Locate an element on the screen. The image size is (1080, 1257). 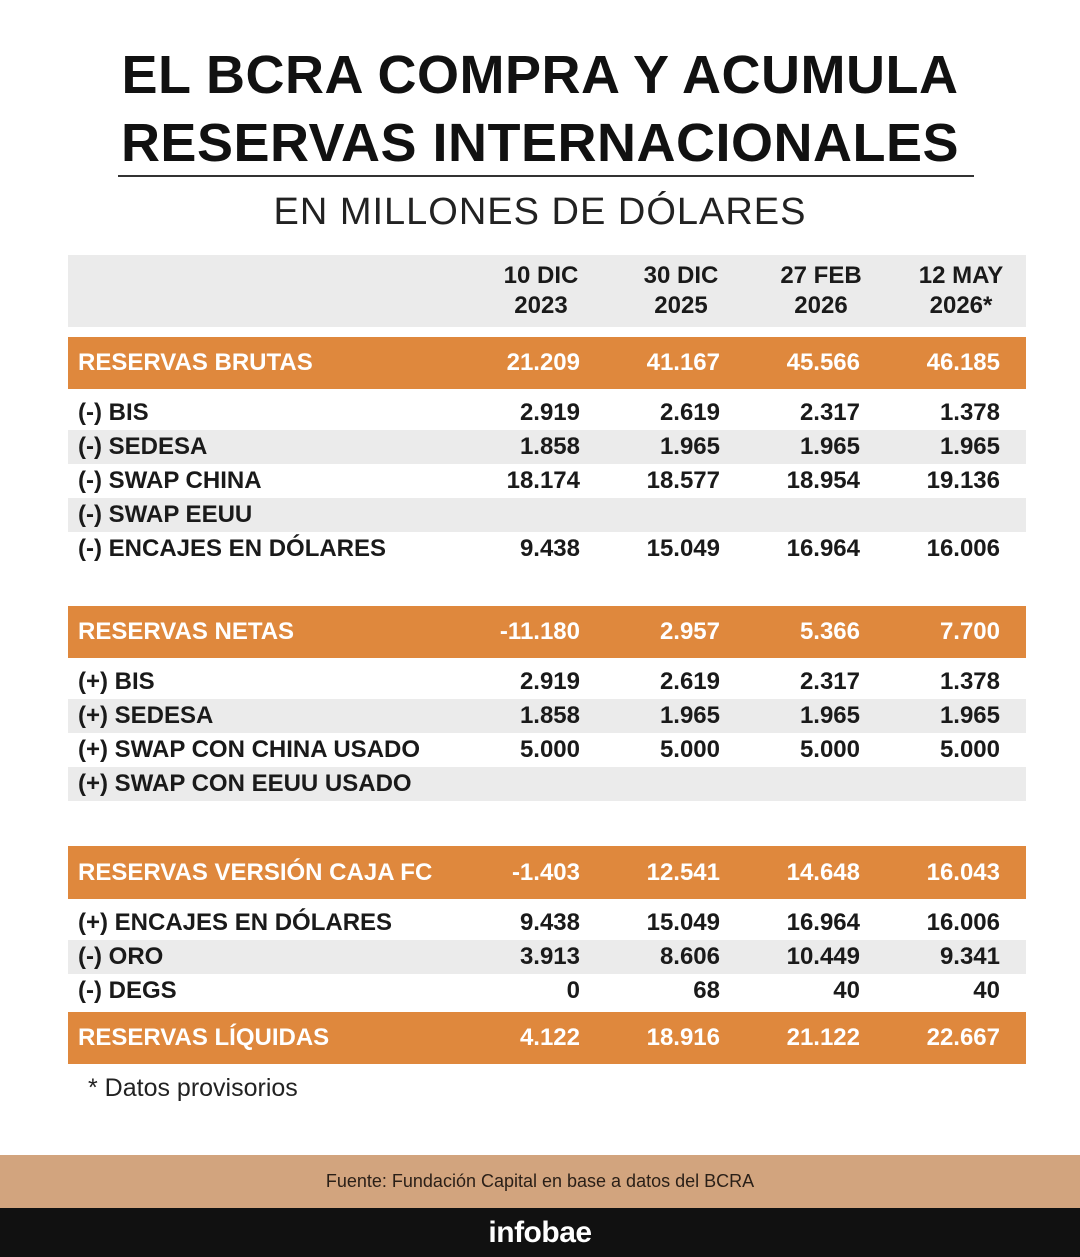
row-value: 21.122 is located at coordinates (823, 1037).